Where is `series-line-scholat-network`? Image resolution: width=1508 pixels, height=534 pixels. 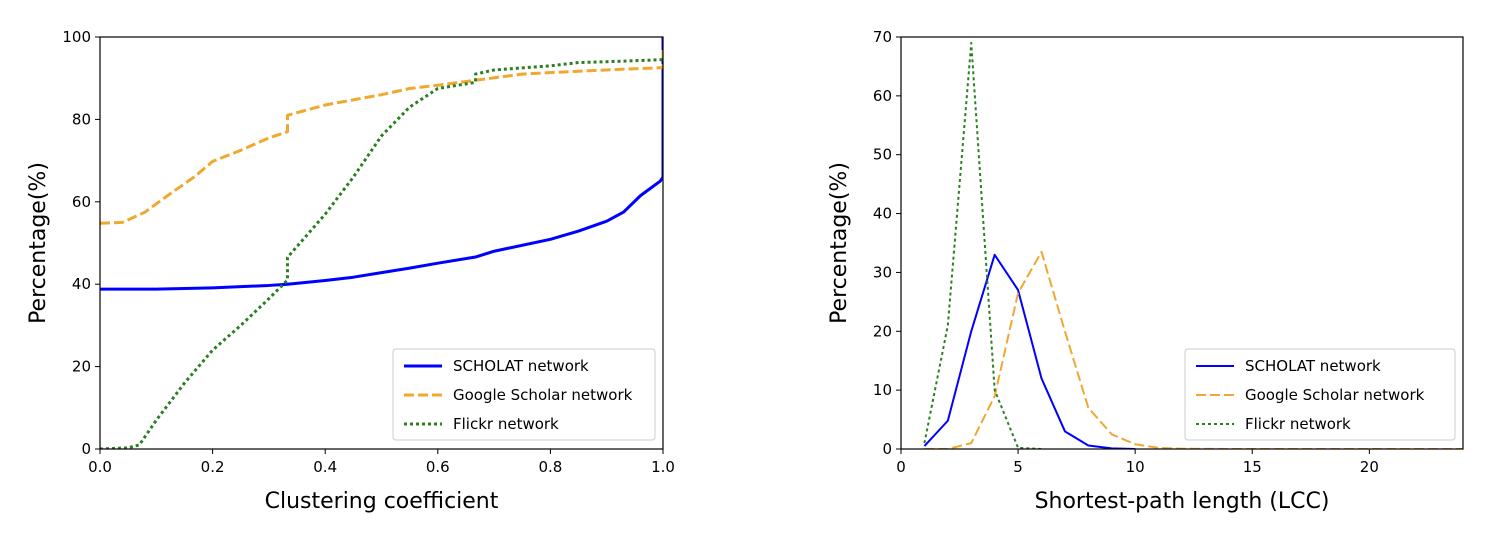 series-line-scholat-network is located at coordinates (1029, 351).